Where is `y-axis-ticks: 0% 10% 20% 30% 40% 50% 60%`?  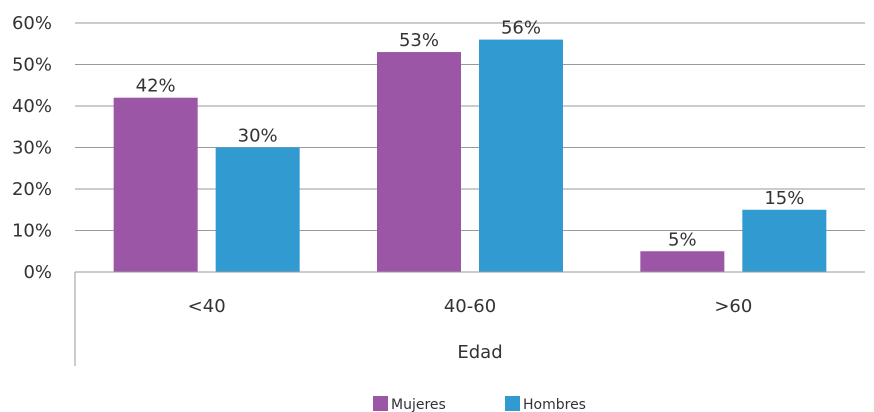
y-axis-ticks: 0% 10% 20% 30% 40% 50% 60% is located at coordinates (32, 148).